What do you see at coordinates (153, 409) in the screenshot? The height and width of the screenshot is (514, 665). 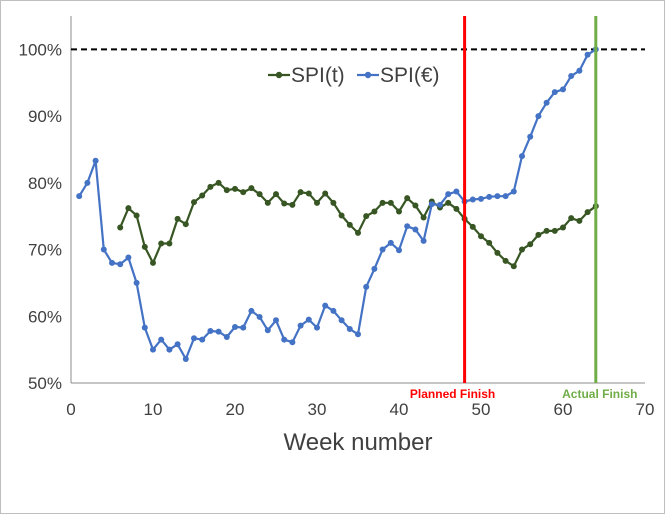 I see `x-tick-label: 10` at bounding box center [153, 409].